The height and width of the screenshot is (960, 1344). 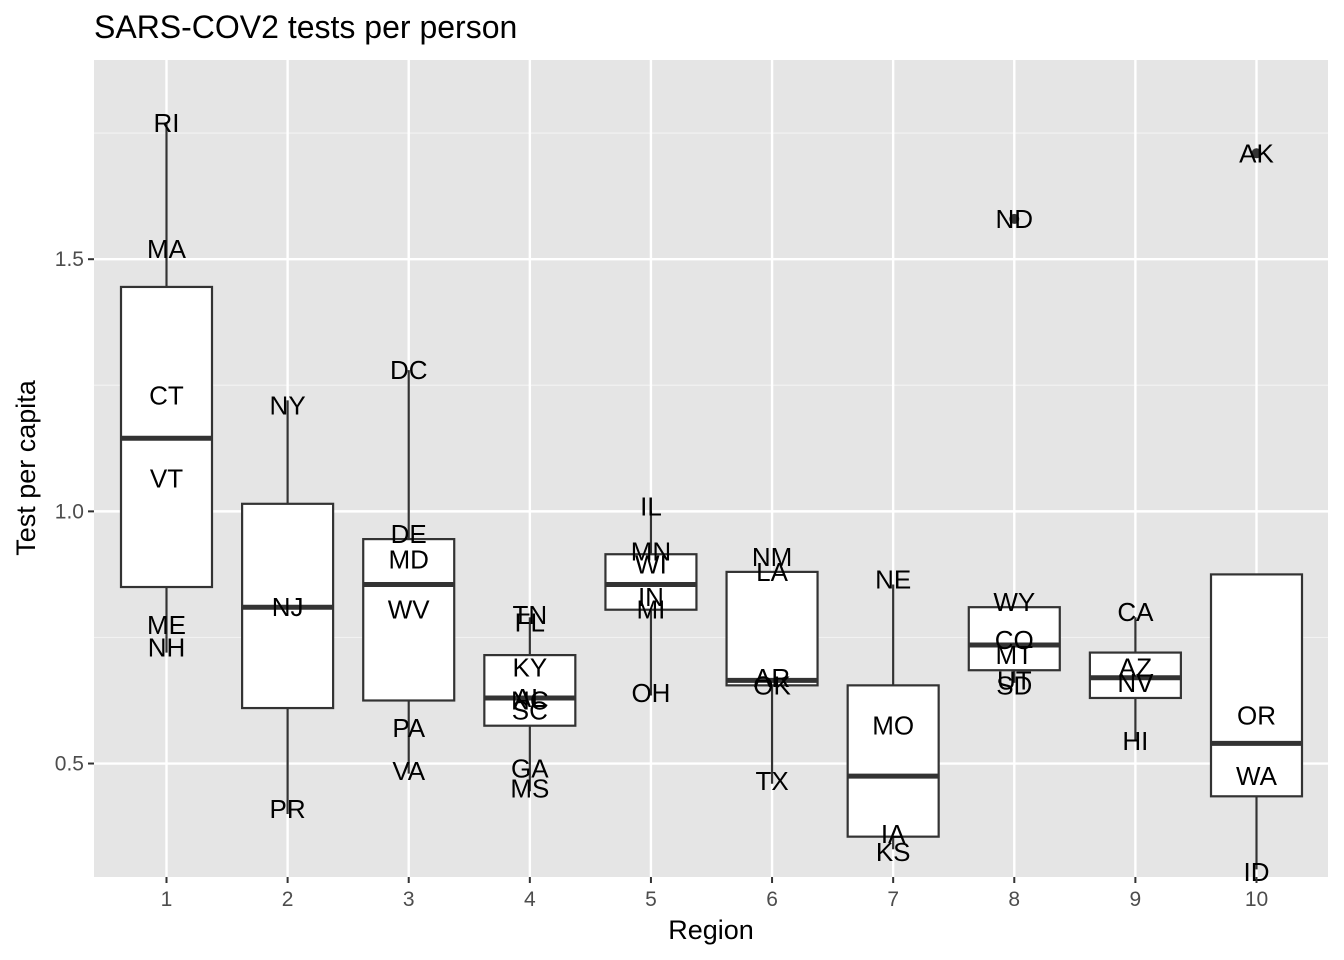 What do you see at coordinates (529, 789) in the screenshot?
I see `state-label: MS` at bounding box center [529, 789].